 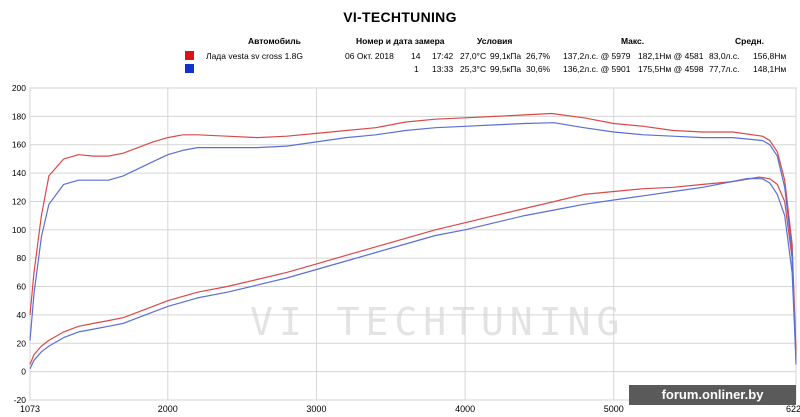 What do you see at coordinates (724, 56) in the screenshot?
I see `avg-power: 83,0л.с.` at bounding box center [724, 56].